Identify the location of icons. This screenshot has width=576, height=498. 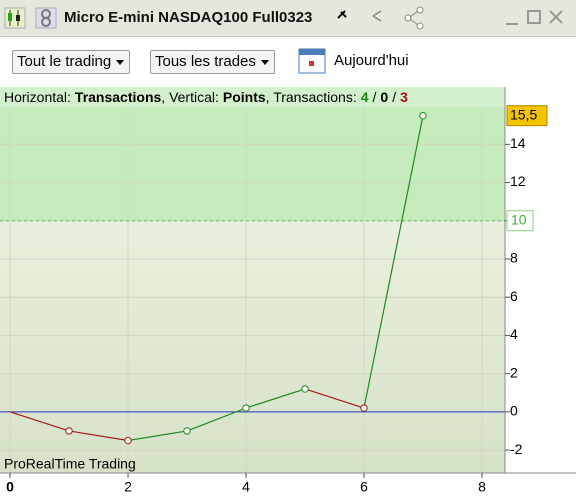
(30, 18).